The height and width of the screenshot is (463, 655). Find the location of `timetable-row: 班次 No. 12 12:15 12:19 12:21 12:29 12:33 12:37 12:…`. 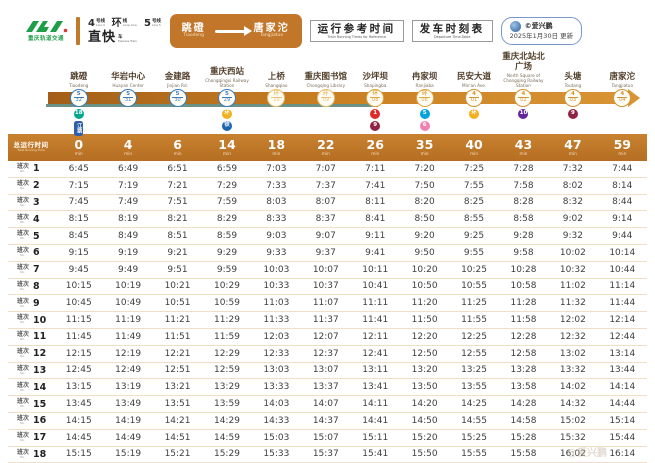

timetable-row: 班次 No. 12 12:15 12:19 12:21 12:29 12:33 12:37 12:… is located at coordinates (327, 354).